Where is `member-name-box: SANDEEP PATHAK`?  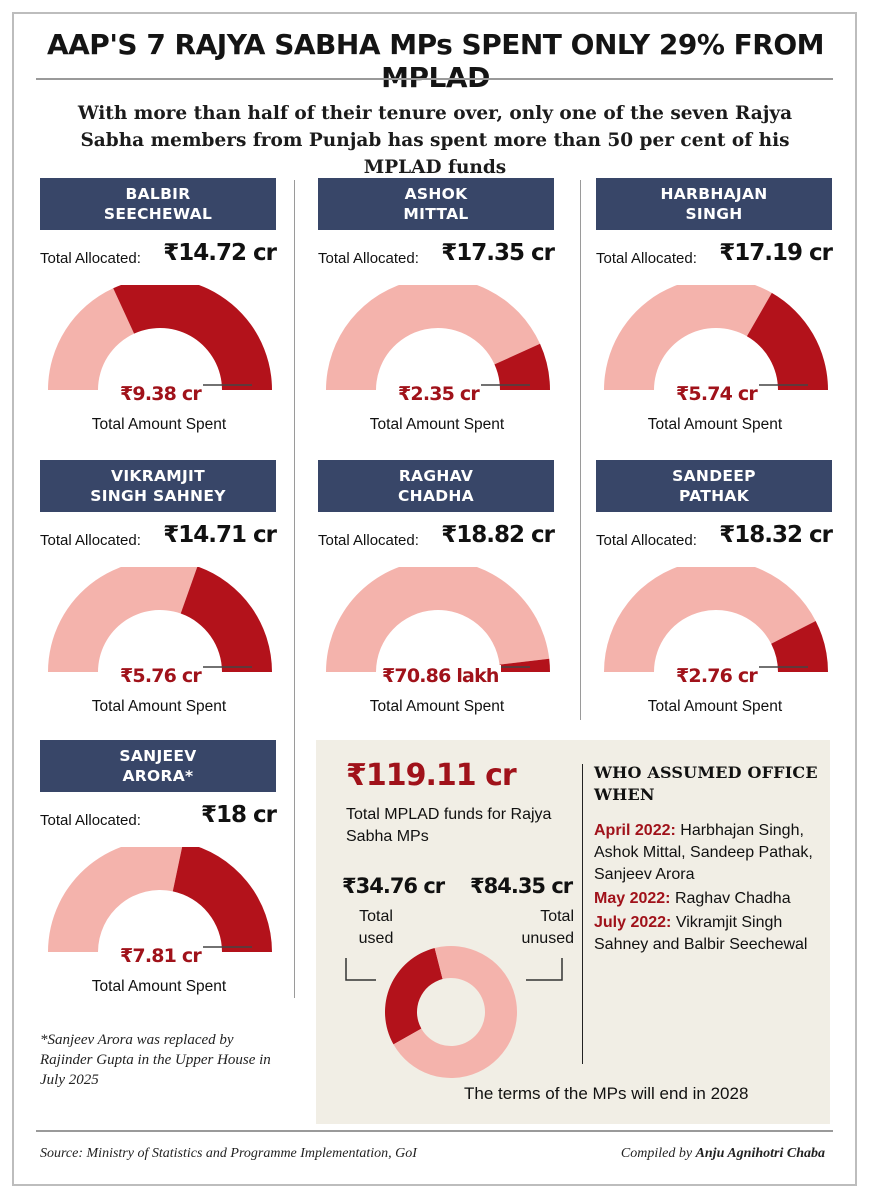 member-name-box: SANDEEP PATHAK is located at coordinates (714, 486).